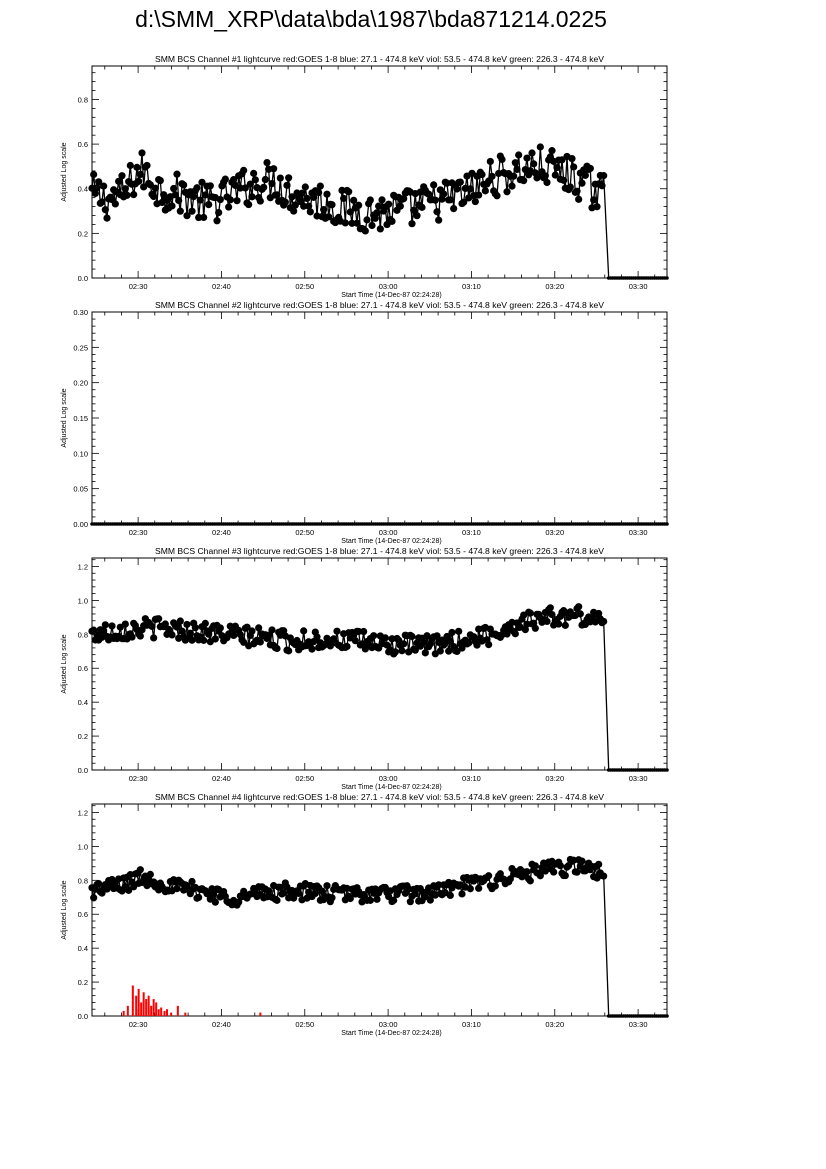 Image resolution: width=826 pixels, height=1169 pixels. What do you see at coordinates (304, 532) in the screenshot?
I see `x-tick-label: 02:50` at bounding box center [304, 532].